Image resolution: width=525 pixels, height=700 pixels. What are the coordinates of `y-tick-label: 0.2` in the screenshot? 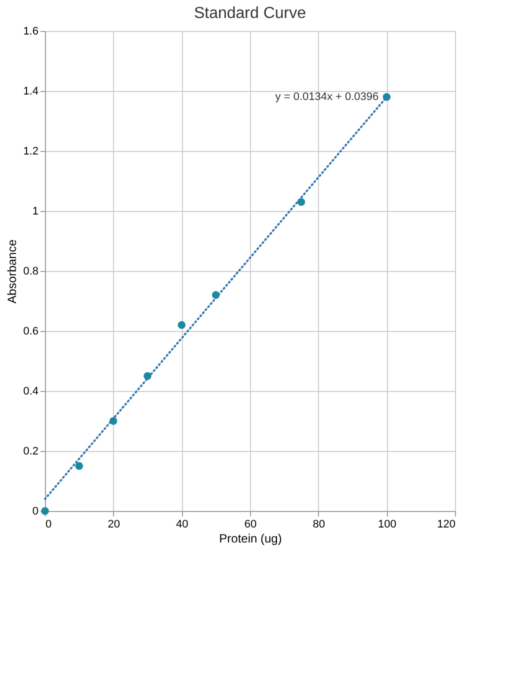 It's located at (30, 452).